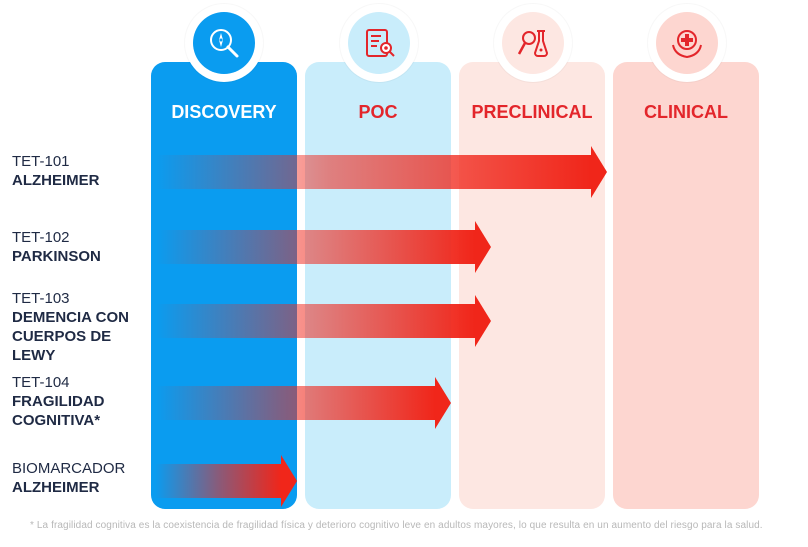  I want to click on program-code: TET-104, so click(41, 382).